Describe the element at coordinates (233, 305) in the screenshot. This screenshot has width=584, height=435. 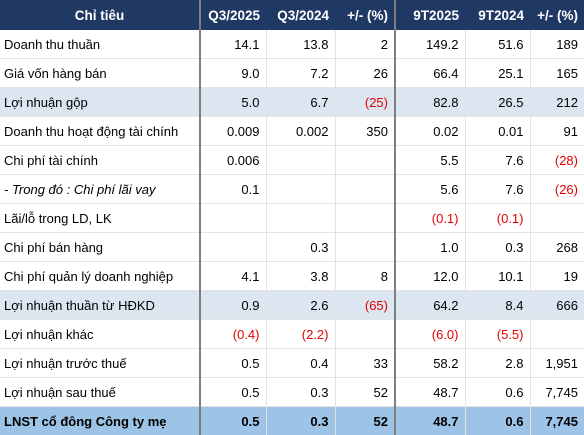
I see `value-cell: 0.9` at that location.